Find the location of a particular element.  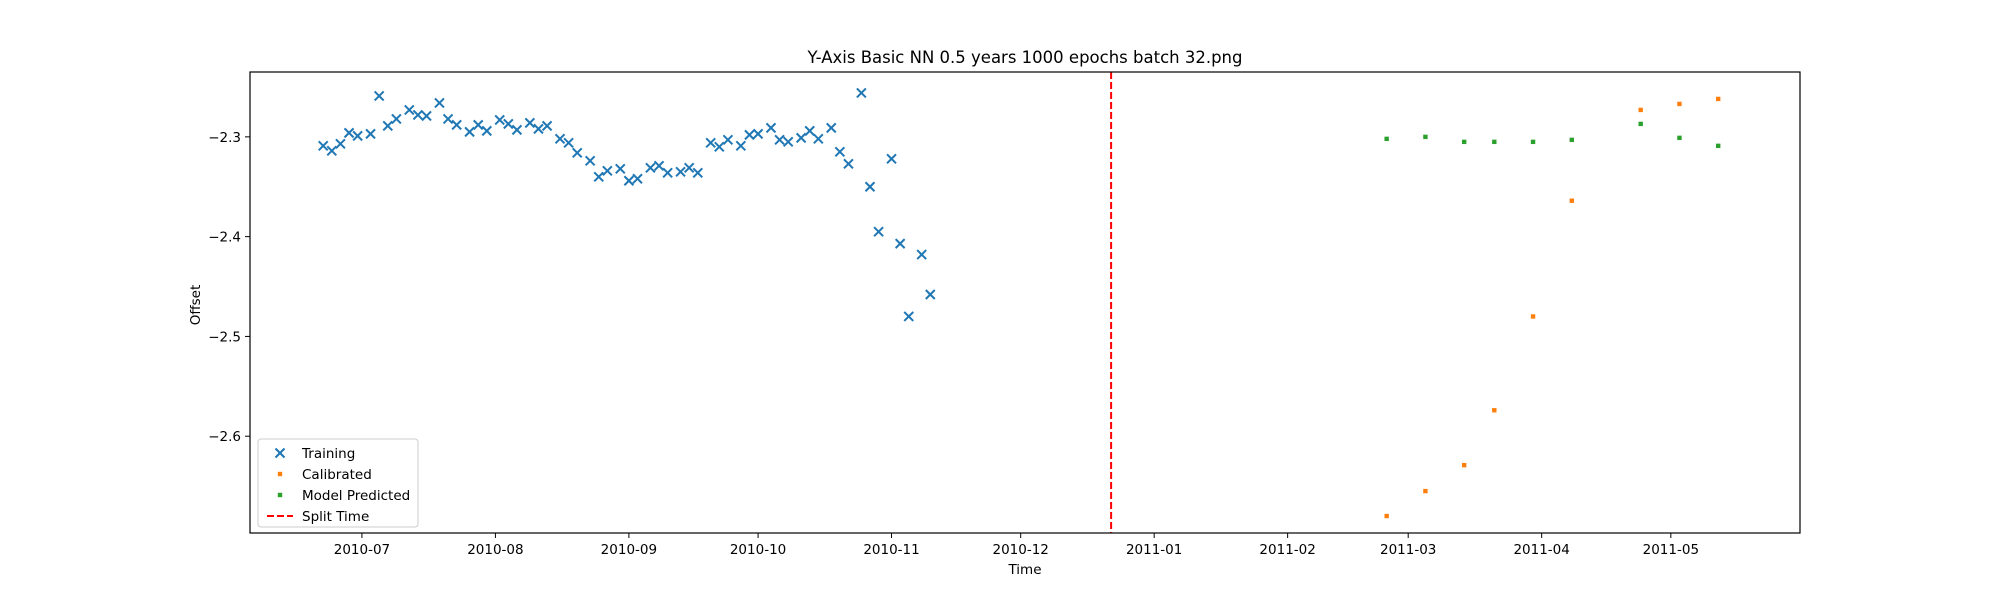

legend-box is located at coordinates (338, 483).